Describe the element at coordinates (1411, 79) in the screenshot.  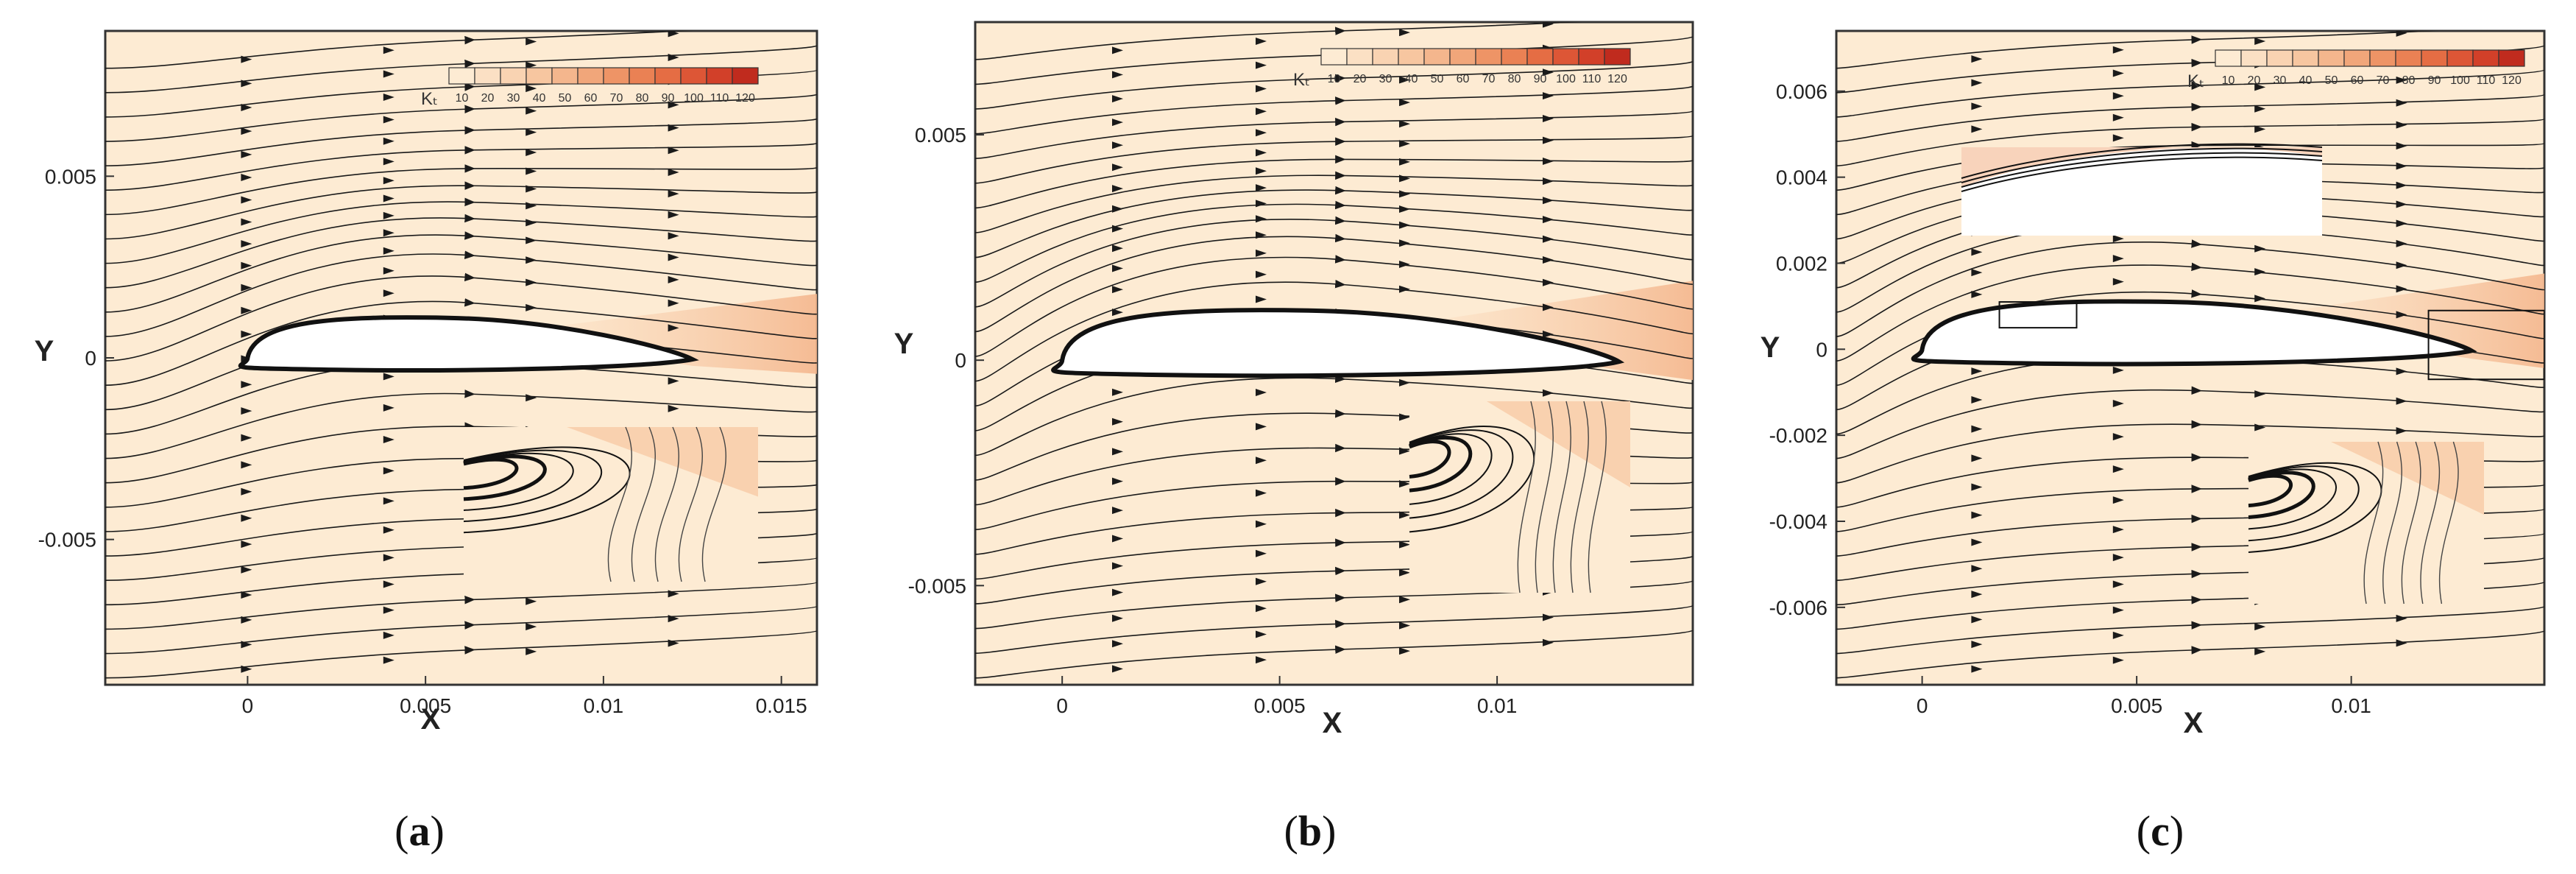
I see `colorbar-label: 40` at that location.